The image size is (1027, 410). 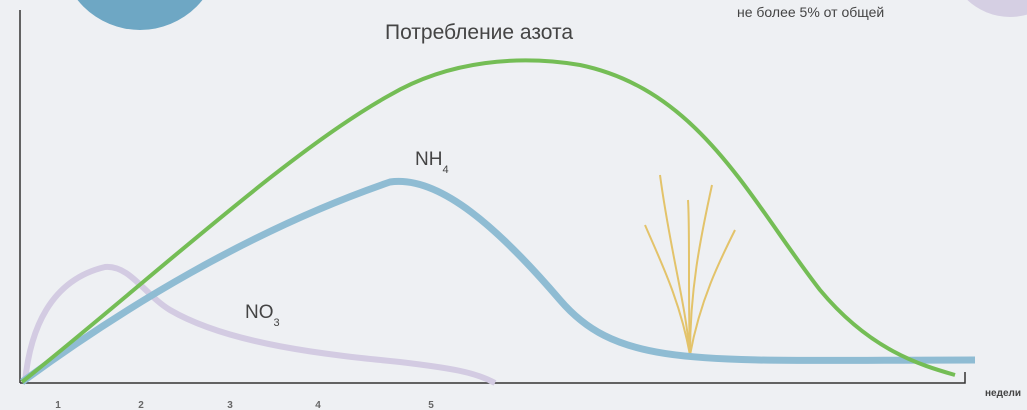 I want to click on title: Потребление азота, so click(x=479, y=32).